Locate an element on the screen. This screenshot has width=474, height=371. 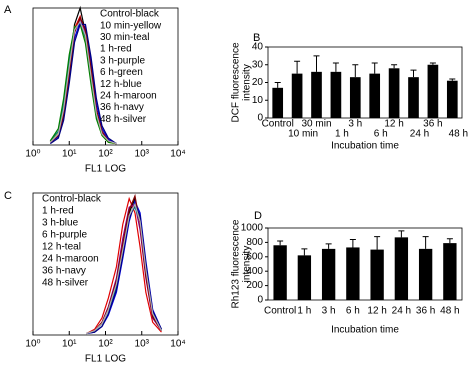
y-axis-label: intensity is located at coordinates (247, 264).